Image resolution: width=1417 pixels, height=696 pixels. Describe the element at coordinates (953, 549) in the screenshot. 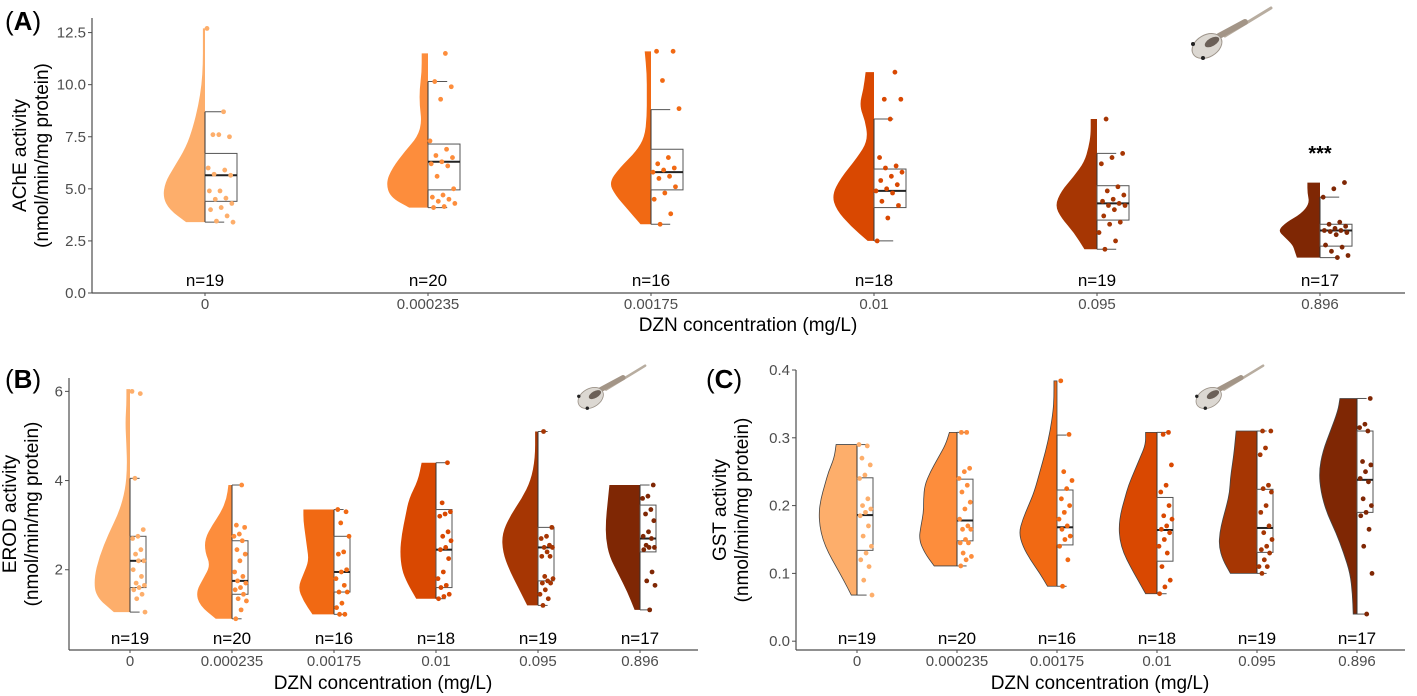

I see `group-0.000235: n=20 0.000235` at that location.